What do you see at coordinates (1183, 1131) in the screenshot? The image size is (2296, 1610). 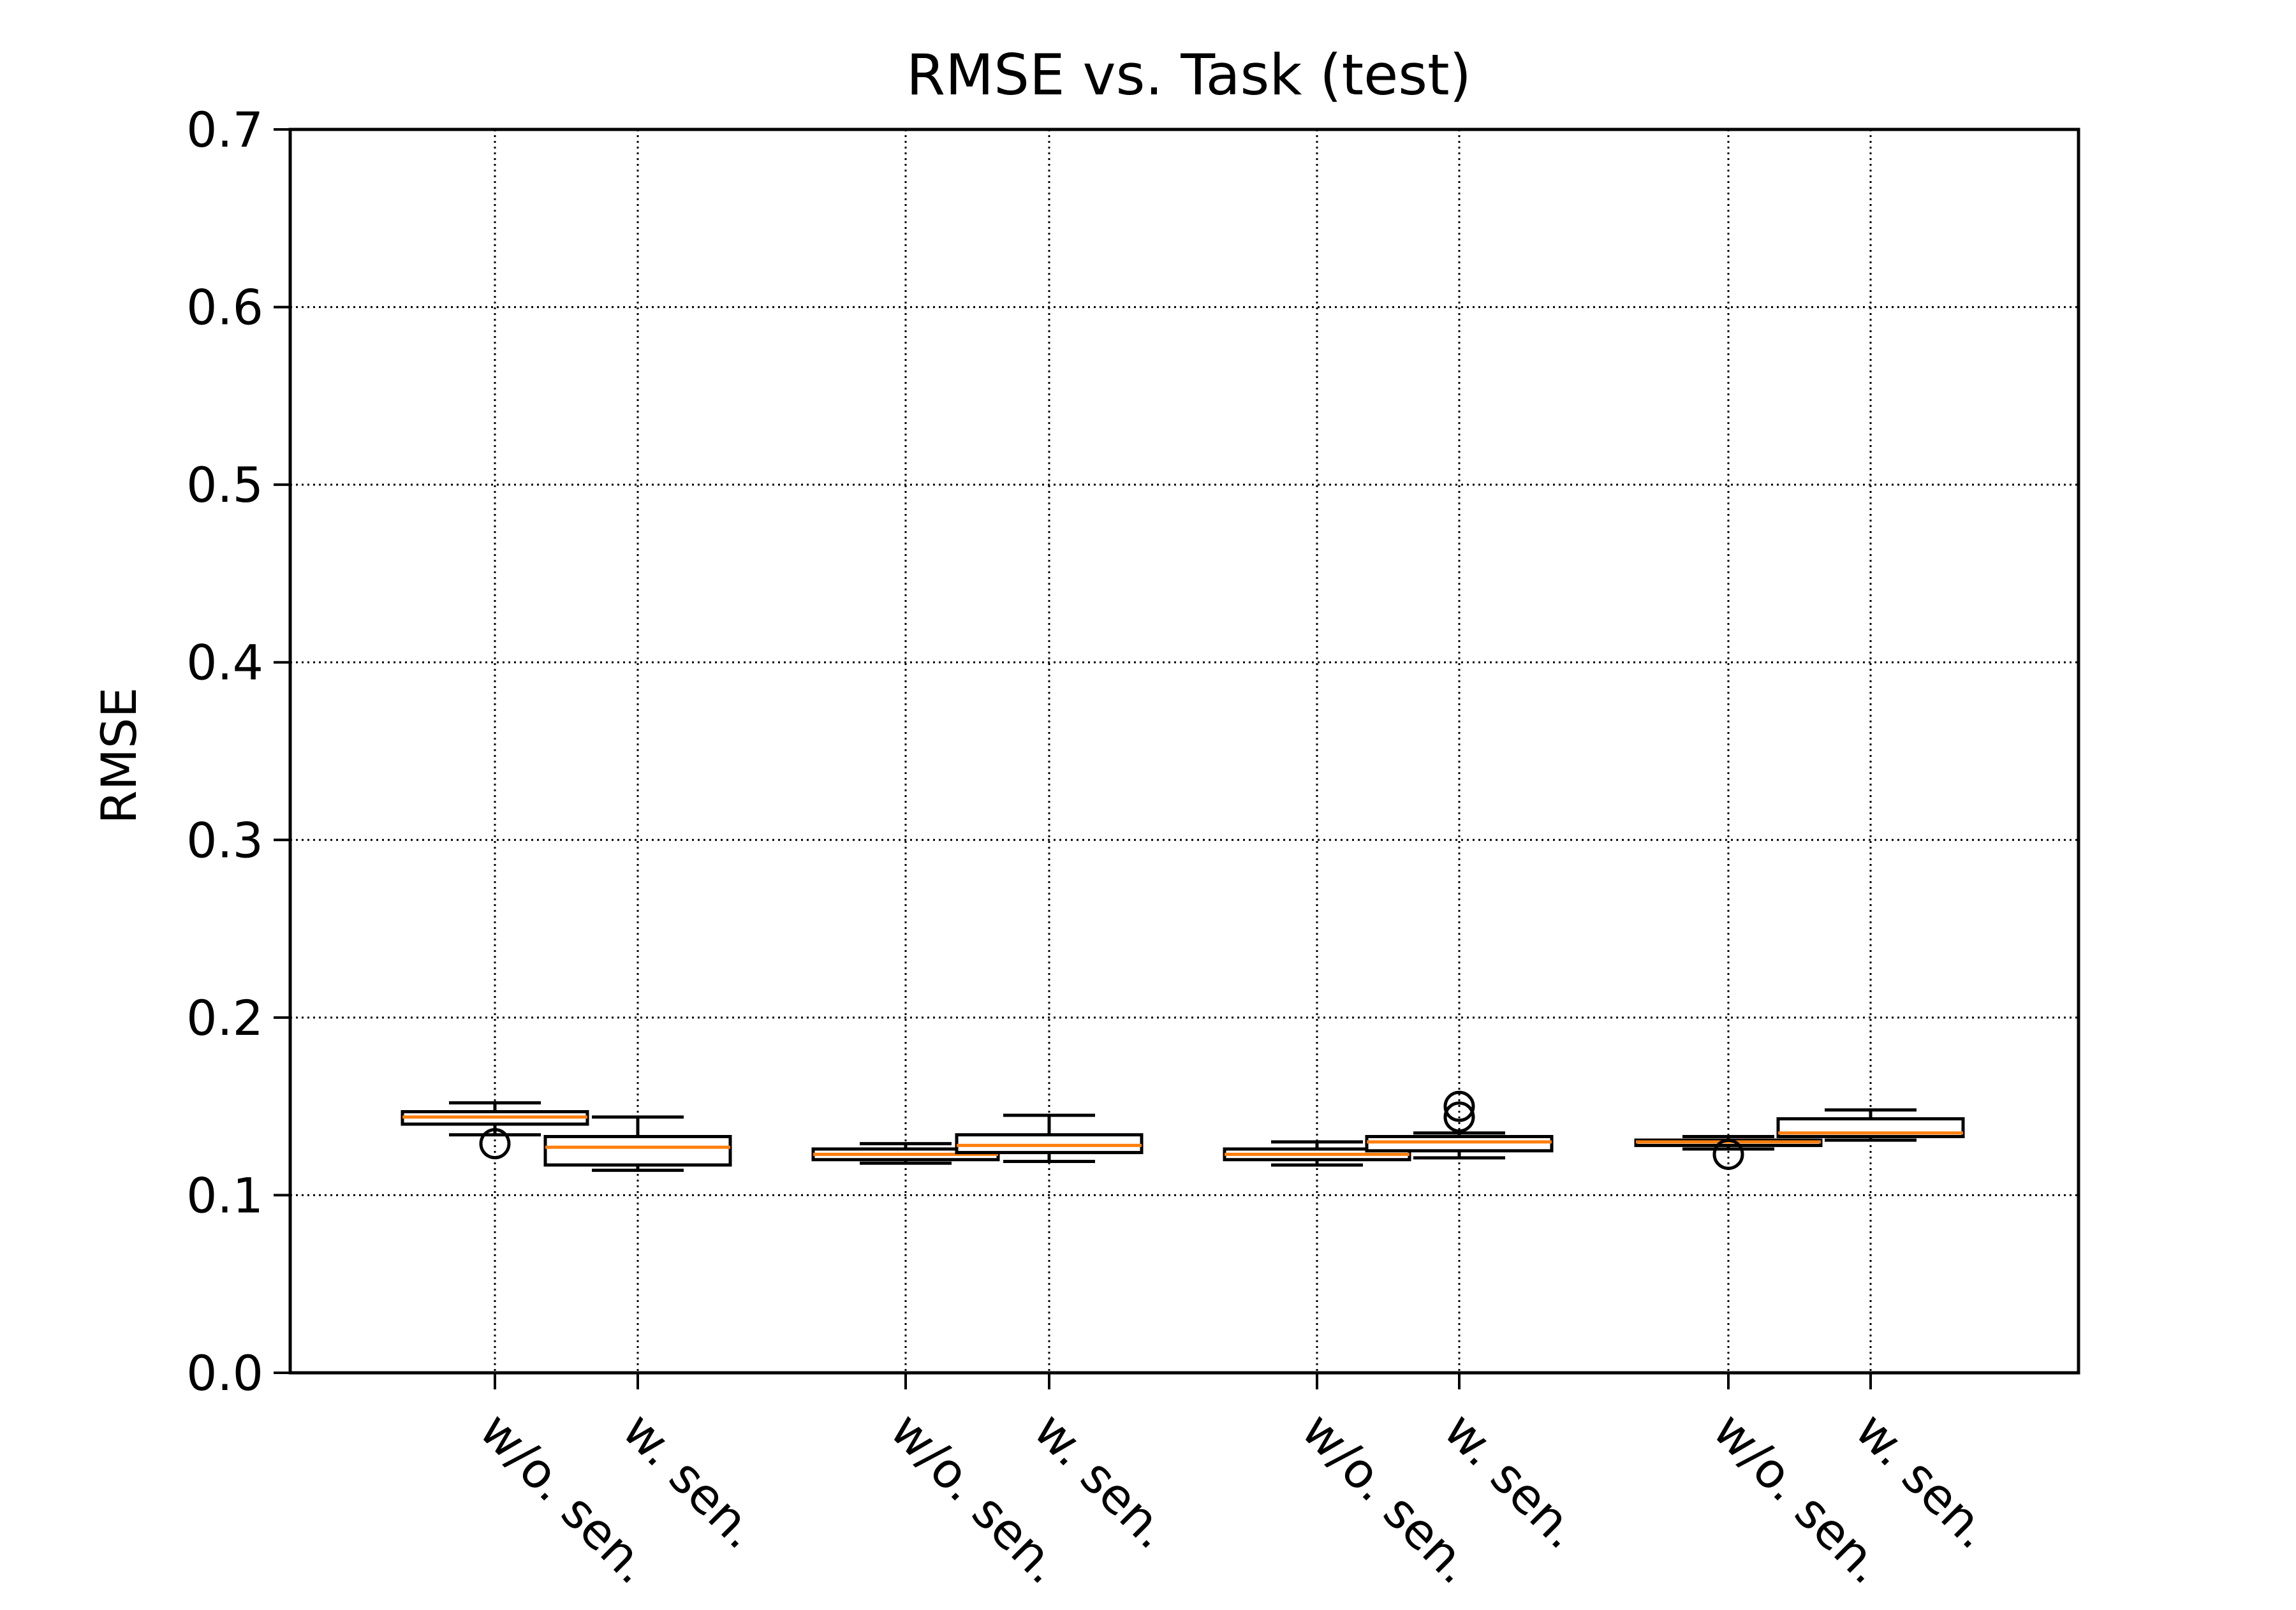 I see `boxes` at bounding box center [1183, 1131].